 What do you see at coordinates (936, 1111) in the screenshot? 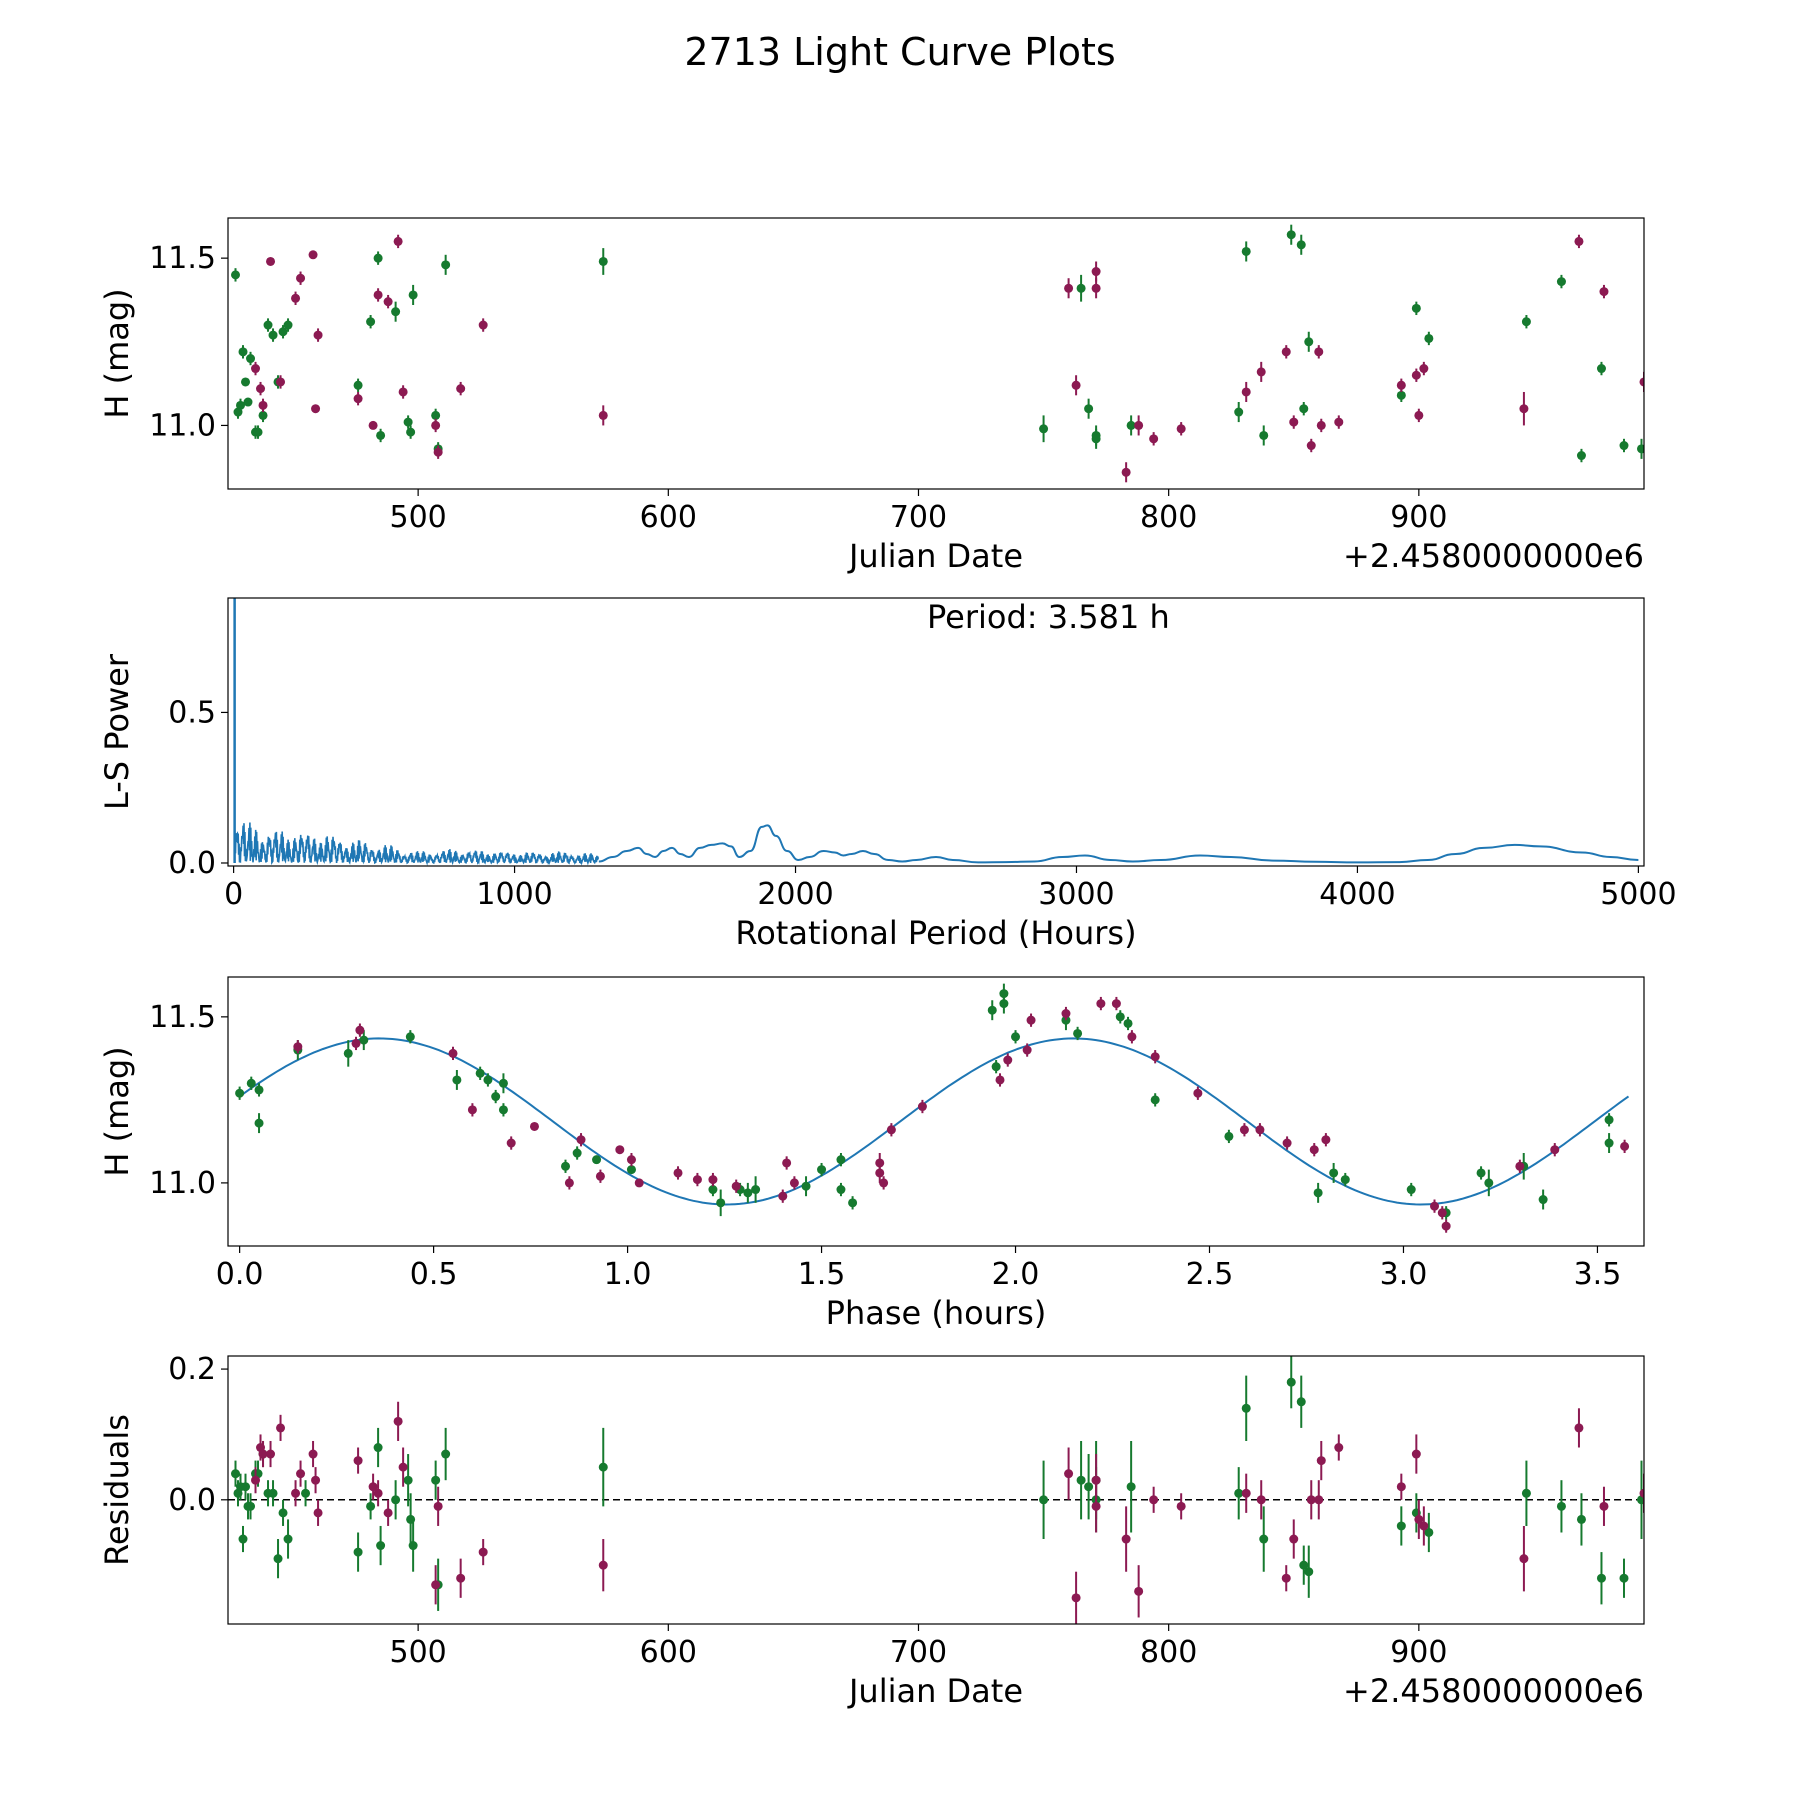
I see `axes-frame` at bounding box center [936, 1111].